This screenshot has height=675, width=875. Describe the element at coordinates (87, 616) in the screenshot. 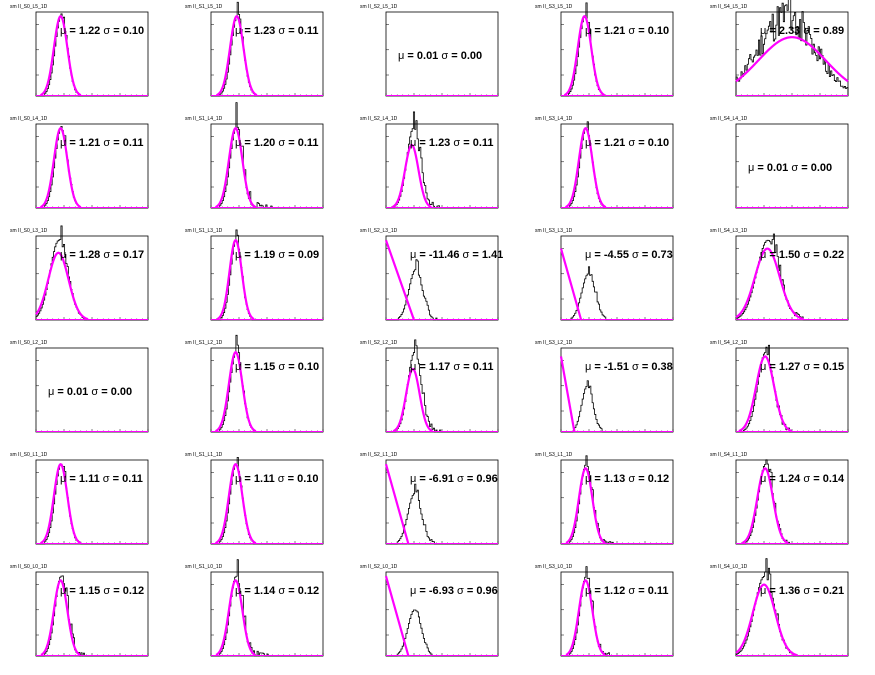

I see `histogram-panel: sm II_S0_L0_1D μ = 1.15 σ = 0.12` at that location.